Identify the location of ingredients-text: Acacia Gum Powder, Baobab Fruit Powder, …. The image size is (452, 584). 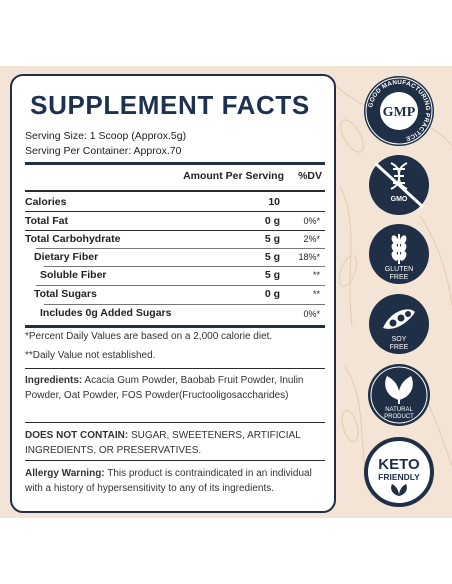
(164, 388).